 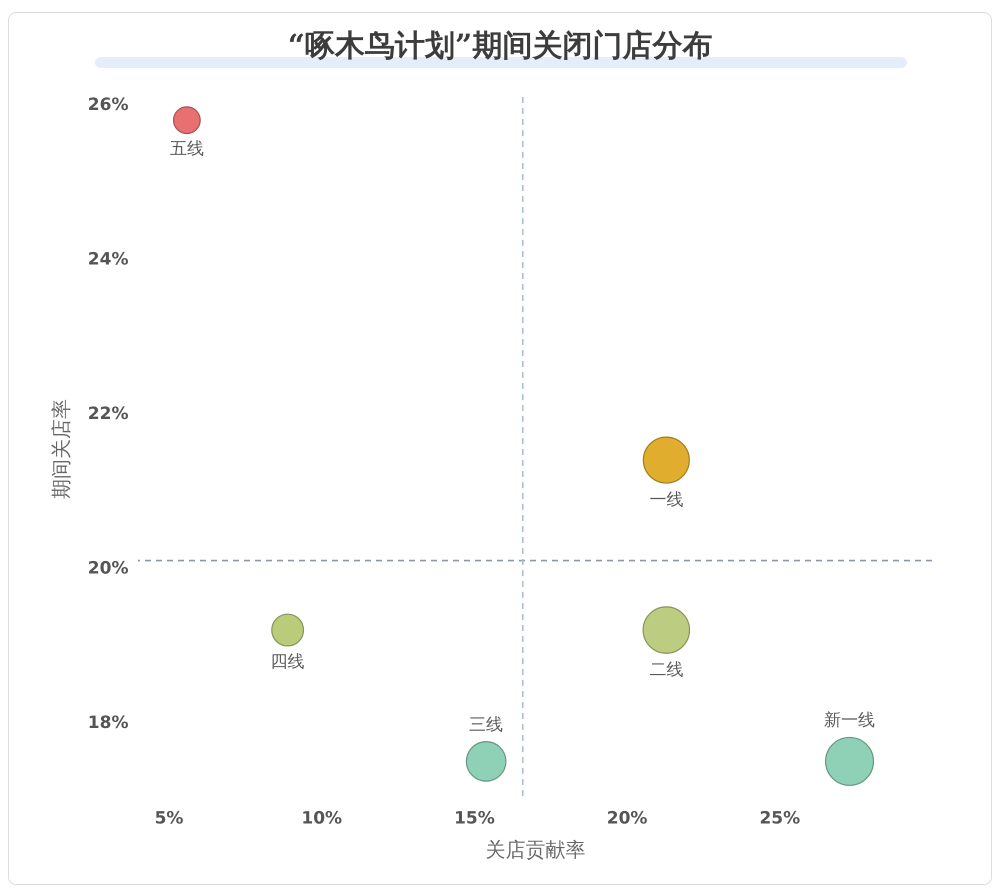 What do you see at coordinates (108, 568) in the screenshot?
I see `y-tick-label: 20%` at bounding box center [108, 568].